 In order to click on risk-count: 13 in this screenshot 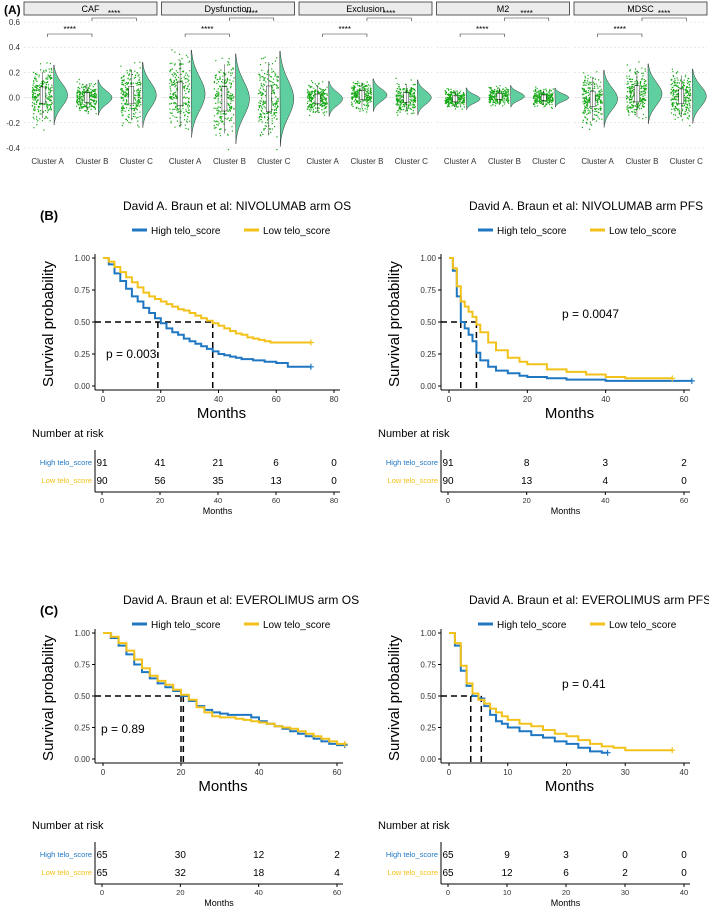, I will do `click(527, 481)`.